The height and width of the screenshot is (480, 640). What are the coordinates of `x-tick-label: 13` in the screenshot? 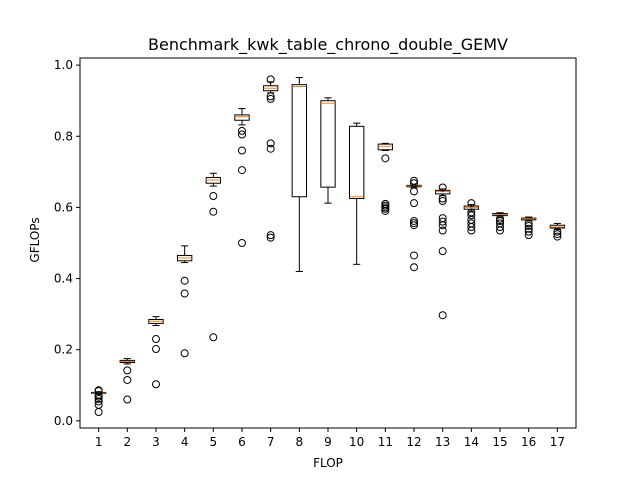 It's located at (442, 442).